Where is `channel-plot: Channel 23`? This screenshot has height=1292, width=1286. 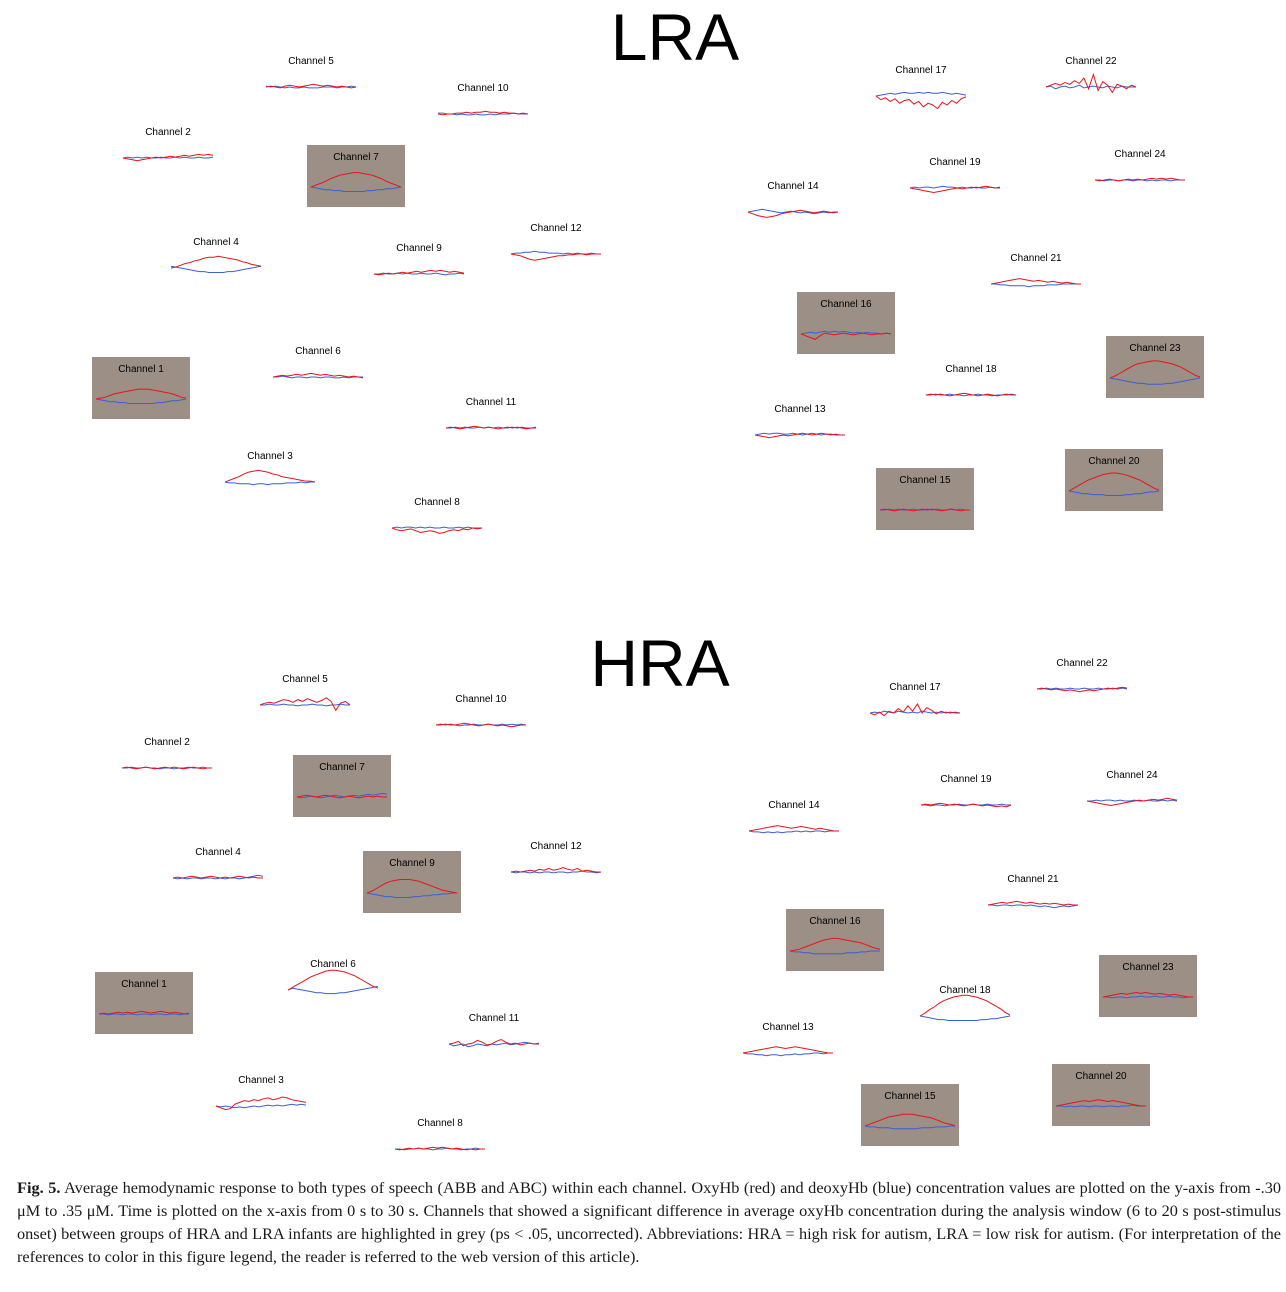 channel-plot: Channel 23 is located at coordinates (1155, 367).